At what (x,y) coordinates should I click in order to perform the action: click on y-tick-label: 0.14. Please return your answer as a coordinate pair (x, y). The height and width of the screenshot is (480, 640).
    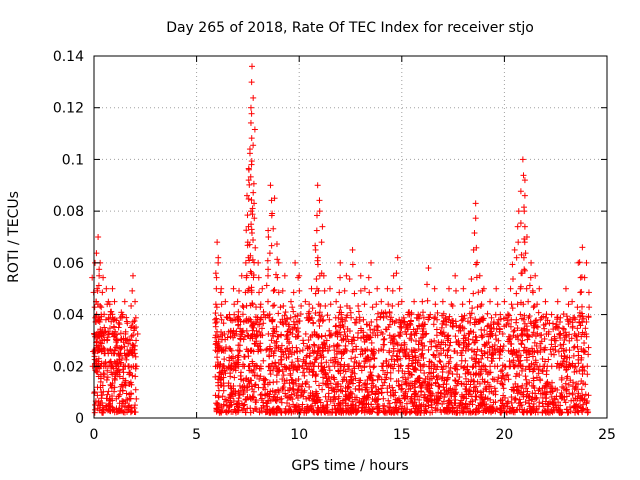
    Looking at the image, I should click on (68, 57).